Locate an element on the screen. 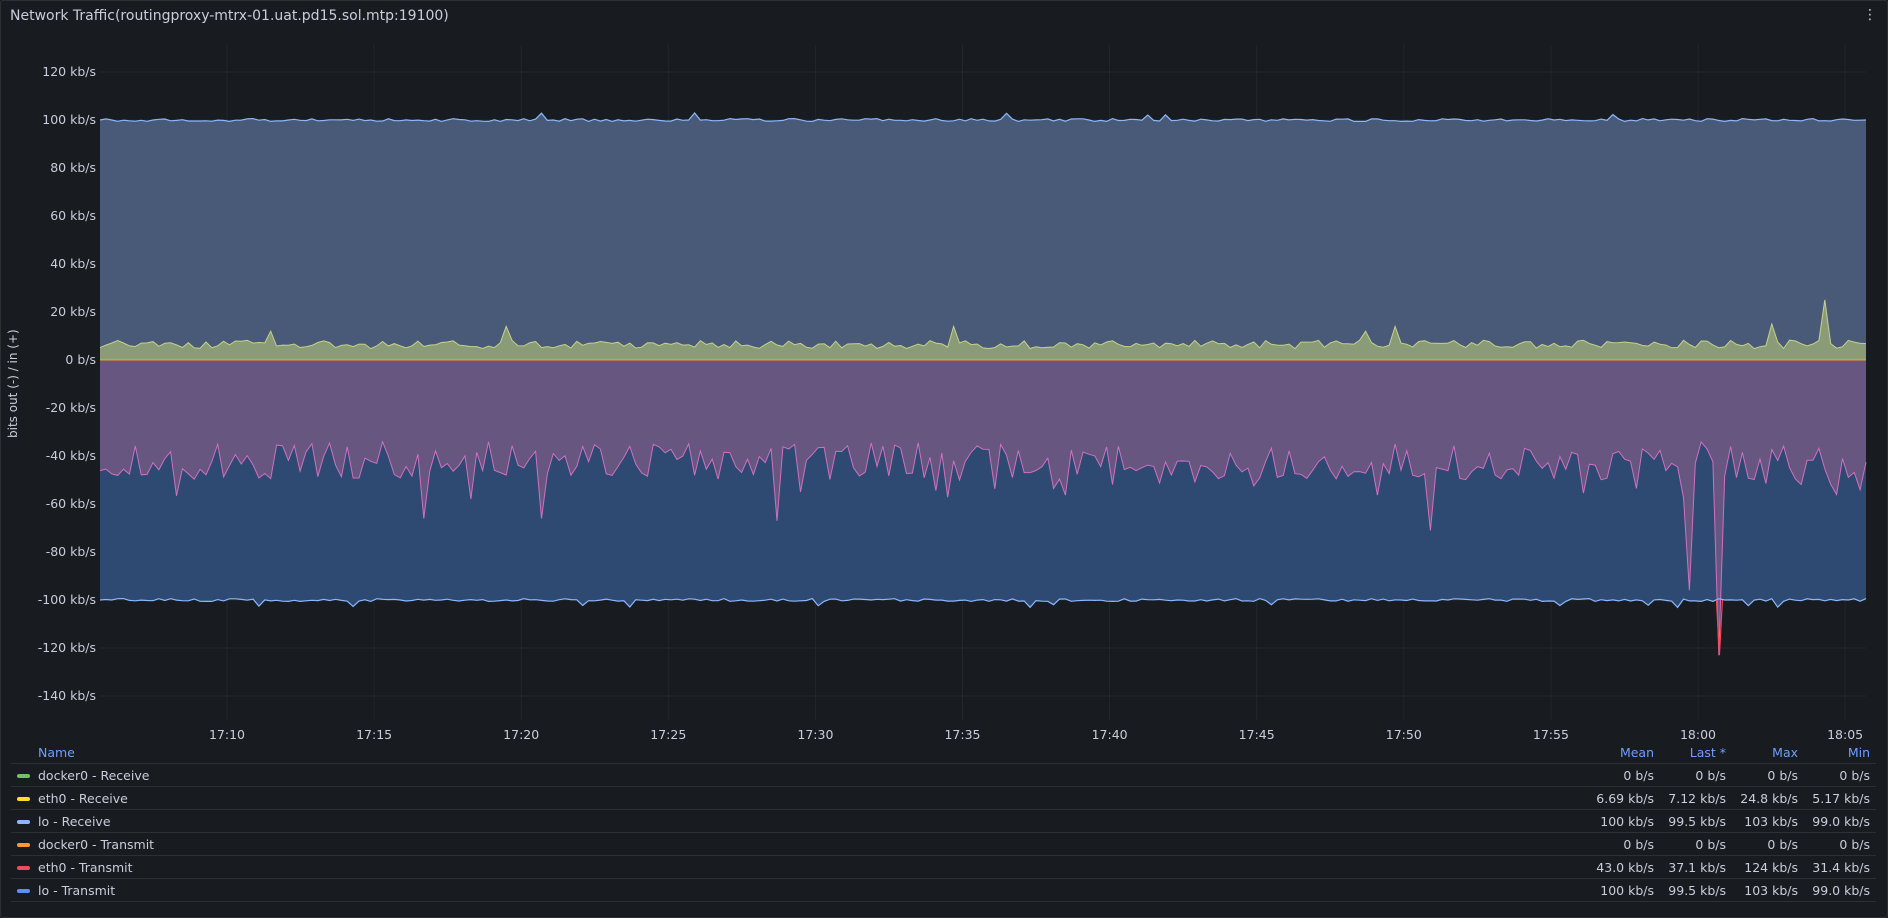 This screenshot has width=1888, height=918. y-tick-label: 40 kb/s is located at coordinates (73, 263).